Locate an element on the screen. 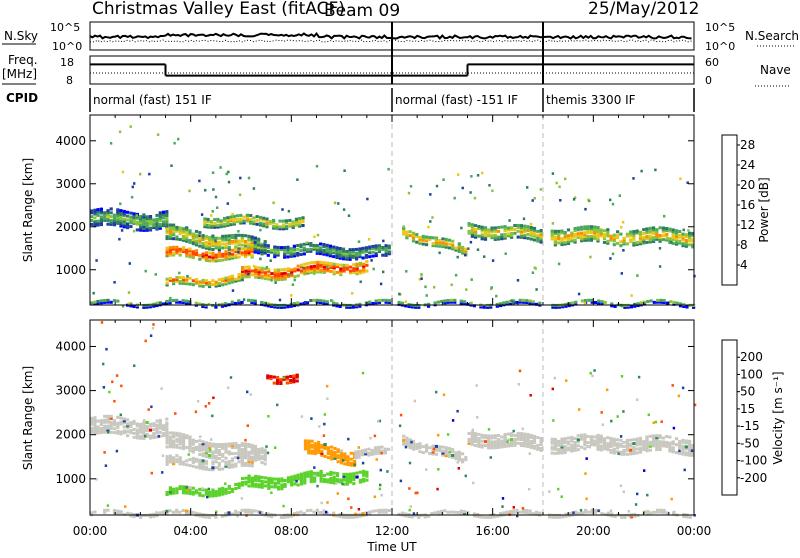  y-tick-label: 4000 is located at coordinates (70, 141).